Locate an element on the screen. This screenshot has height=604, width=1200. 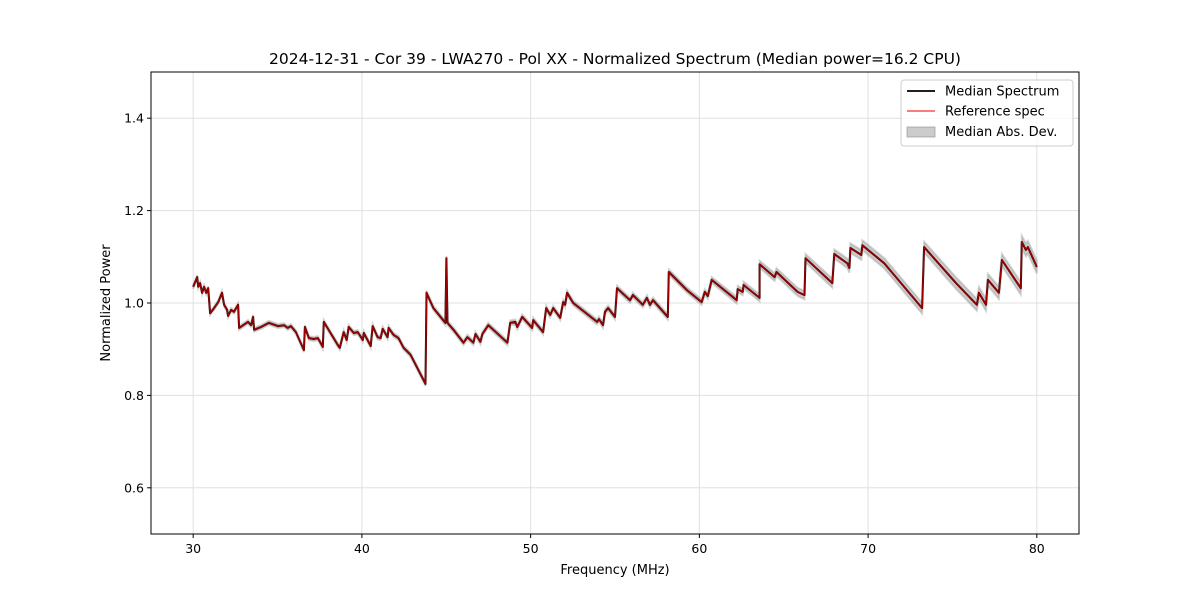
x-tick-label: 30 is located at coordinates (193, 548).